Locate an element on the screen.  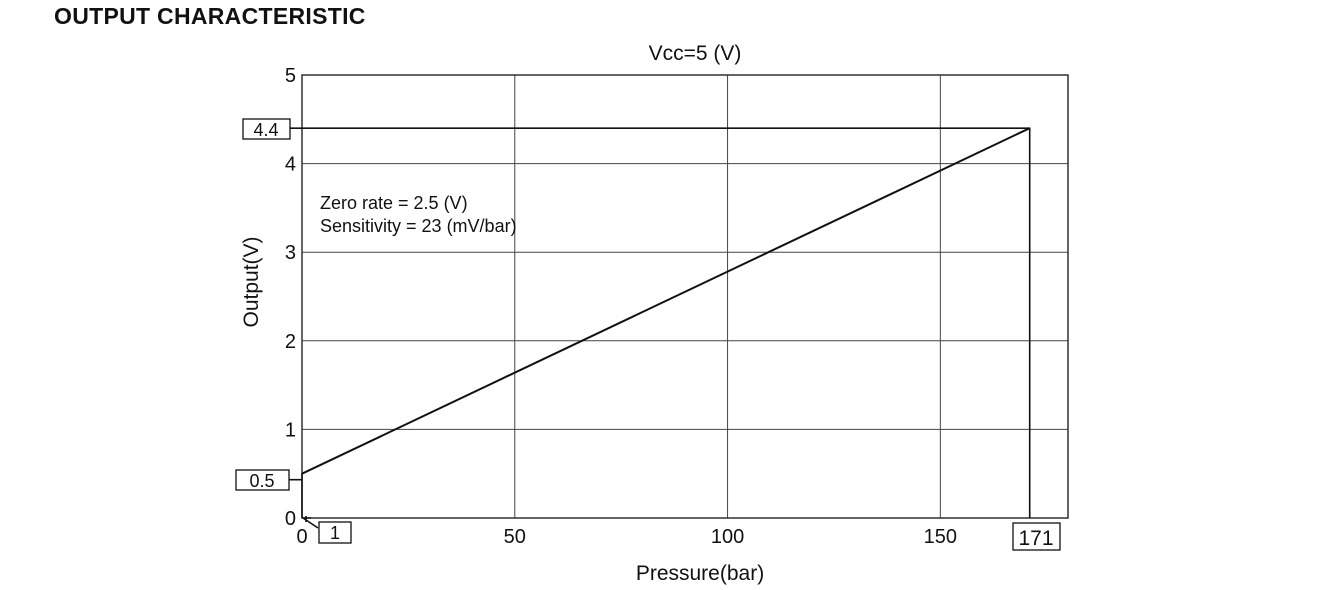
page-title: OUTPUT CHARACTERISTIC is located at coordinates (210, 16).